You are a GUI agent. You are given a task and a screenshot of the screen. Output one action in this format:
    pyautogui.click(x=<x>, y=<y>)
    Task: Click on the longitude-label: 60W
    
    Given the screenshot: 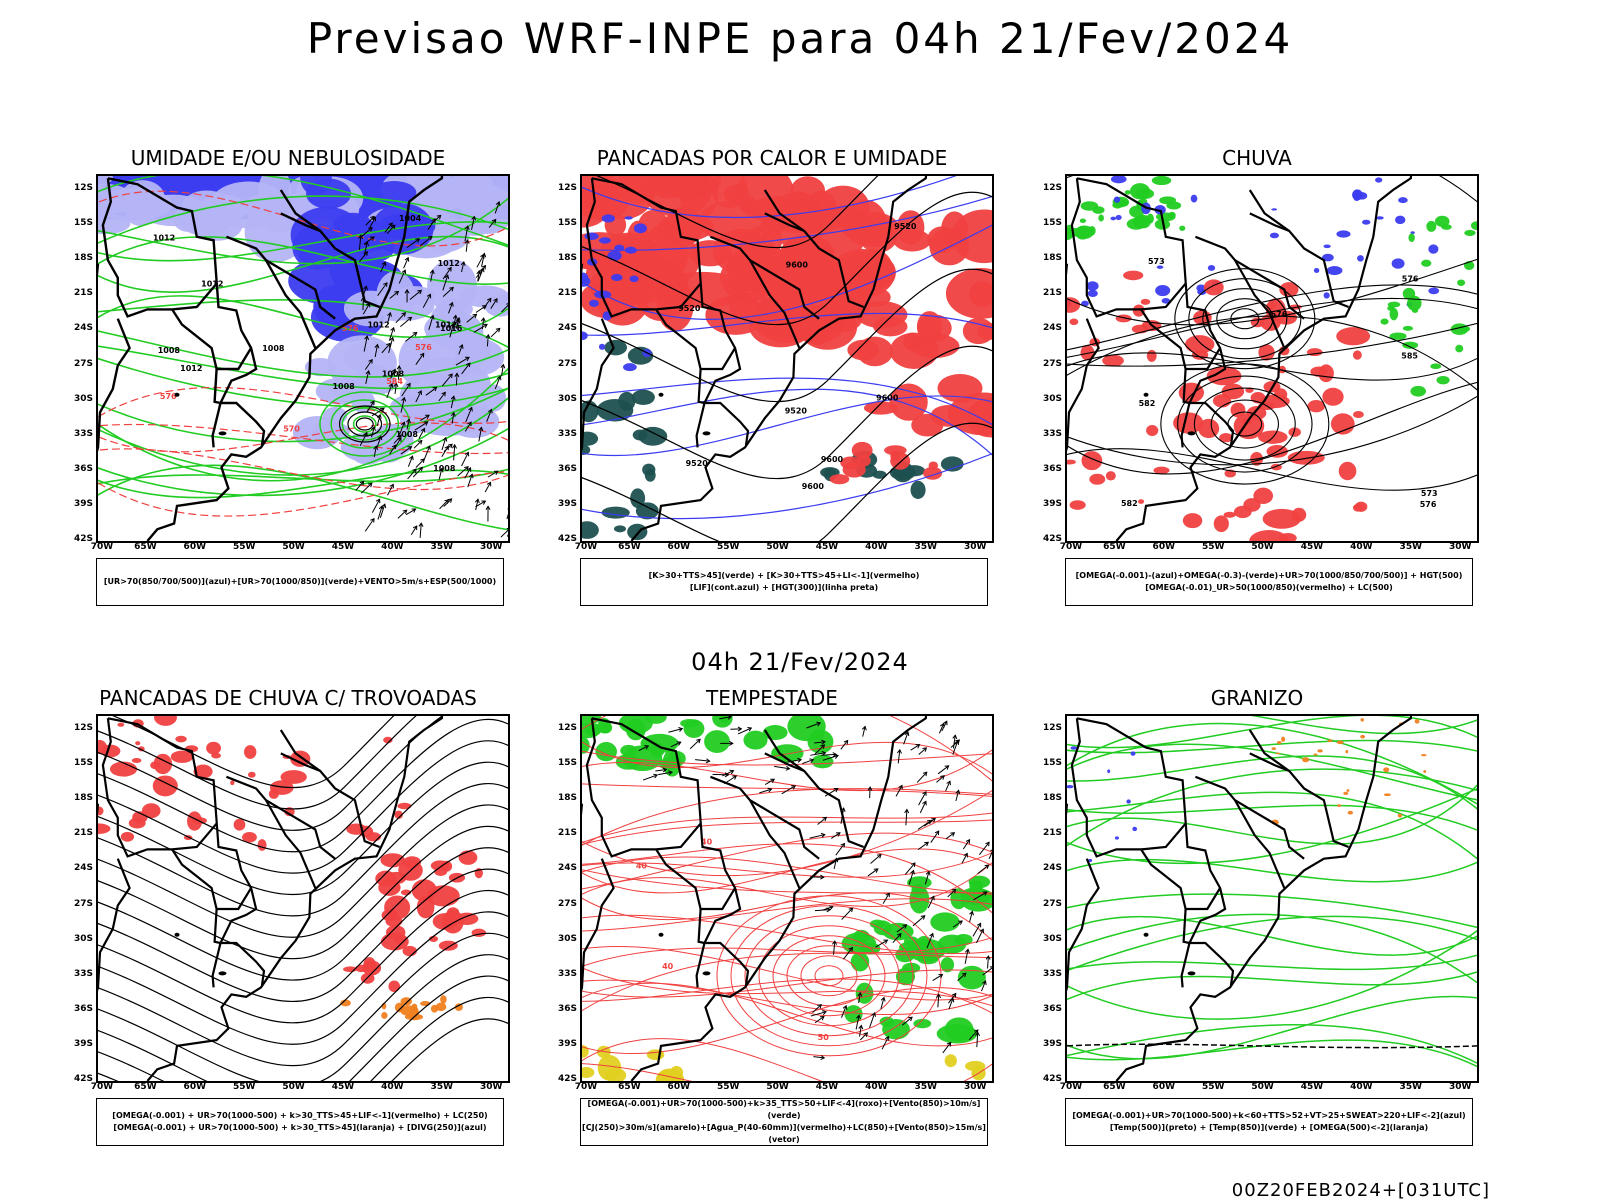 What is the action you would take?
    pyautogui.click(x=195, y=547)
    